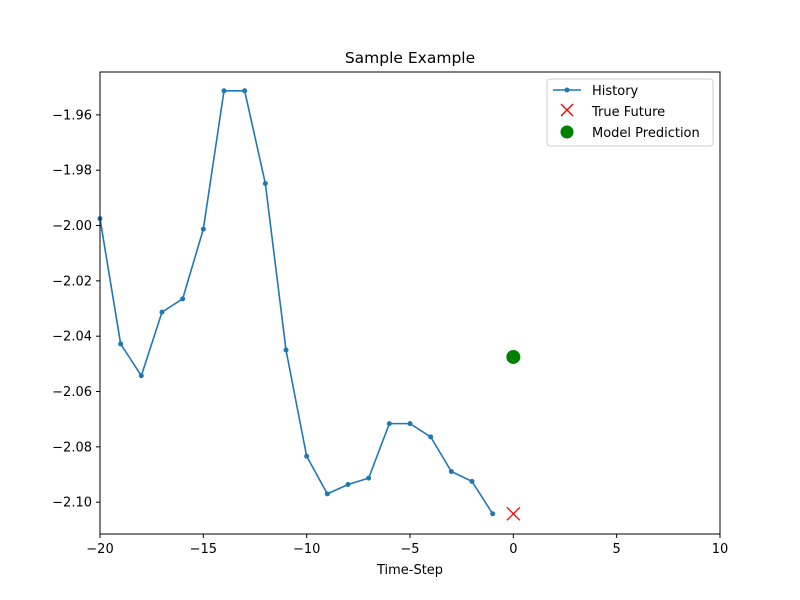  I want to click on legend-label-true-future: True Future, so click(628, 112).